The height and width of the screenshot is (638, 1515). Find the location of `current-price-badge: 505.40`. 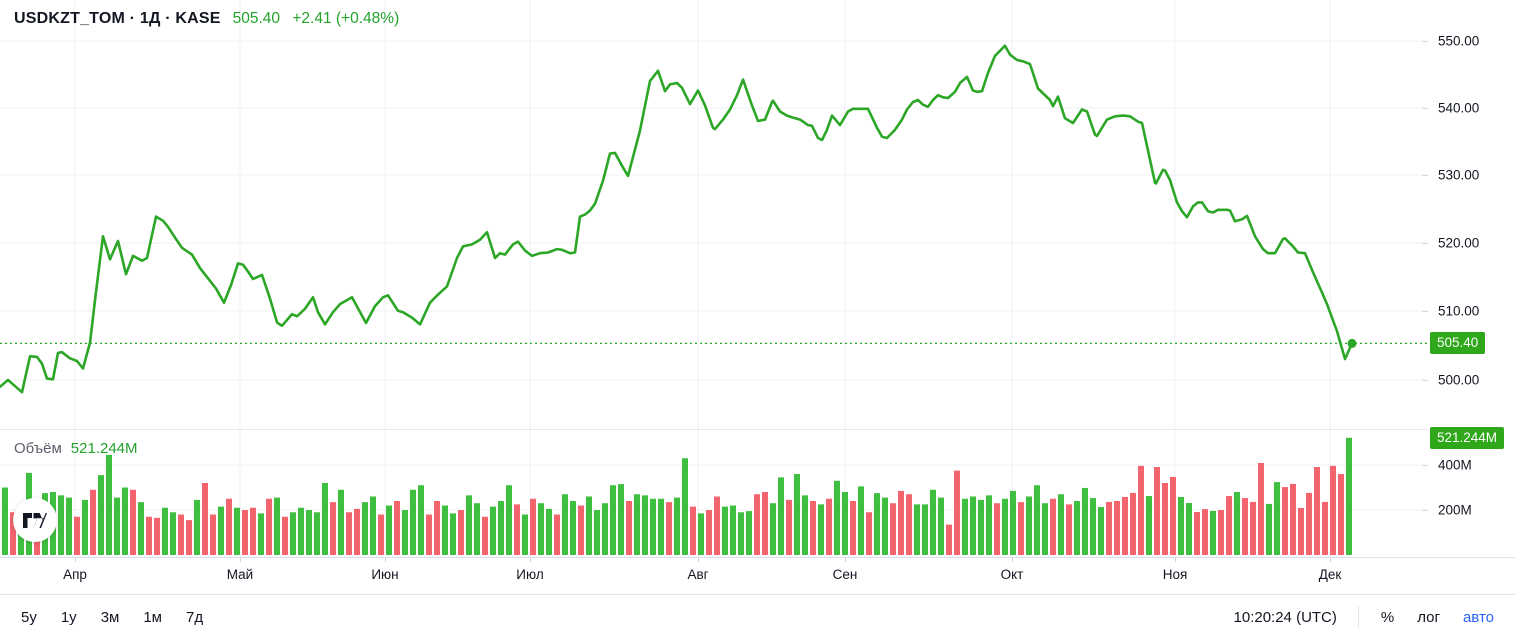

current-price-badge: 505.40 is located at coordinates (1458, 343).